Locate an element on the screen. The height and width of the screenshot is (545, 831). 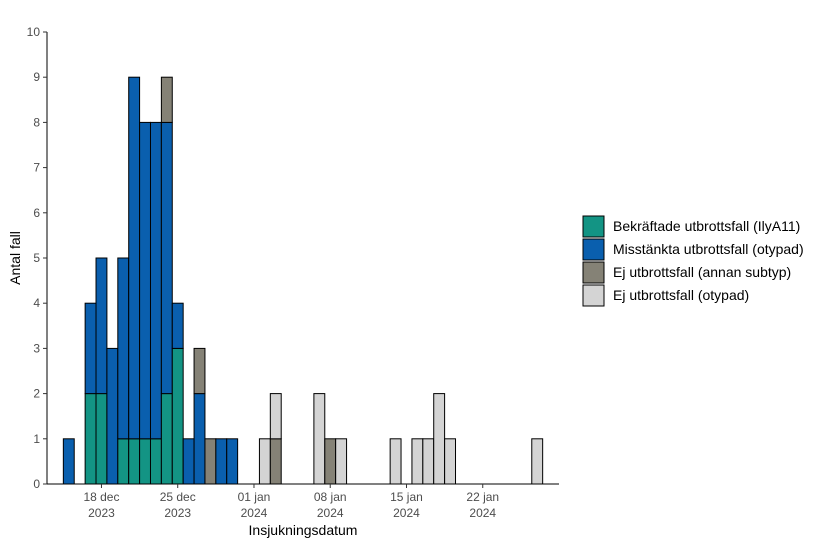
x-tick-label: 18 dec is located at coordinates (101, 497).